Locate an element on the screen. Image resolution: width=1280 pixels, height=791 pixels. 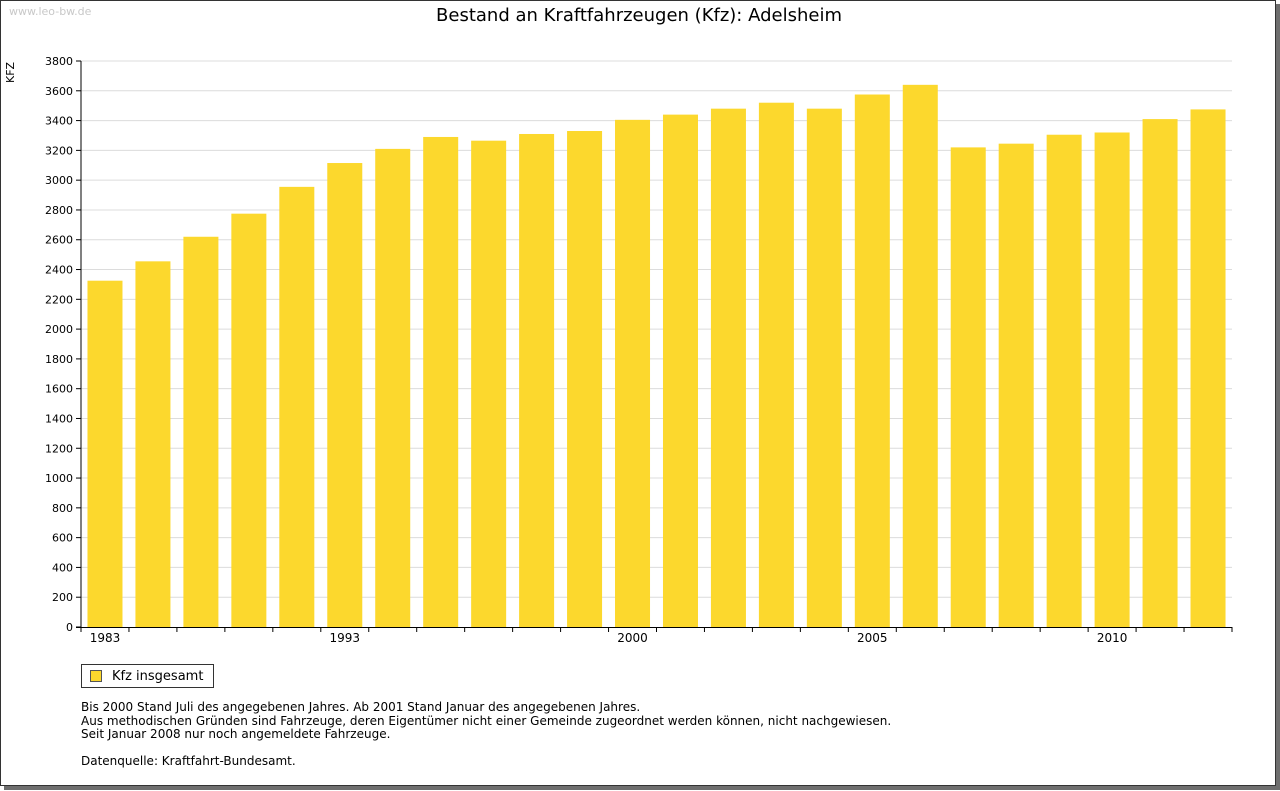
y-tick-label: 800 is located at coordinates (62, 508).